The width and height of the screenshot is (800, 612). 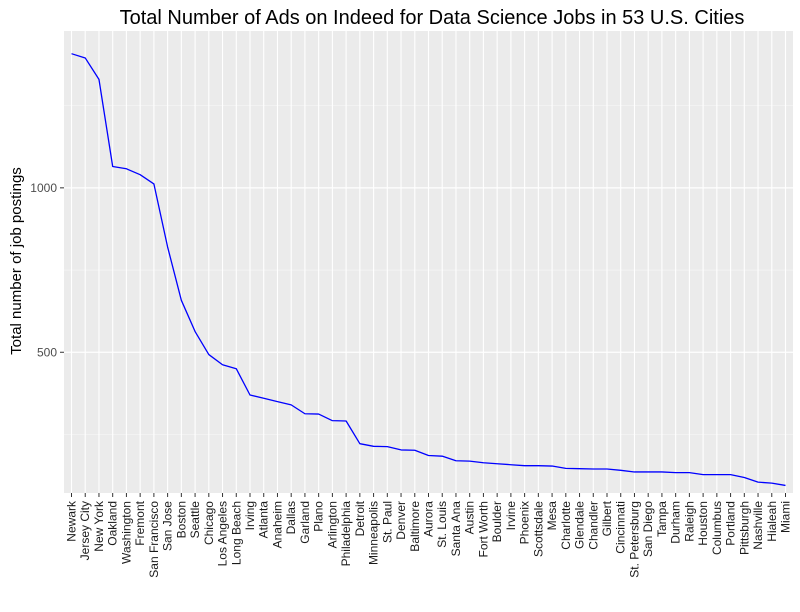 What do you see at coordinates (126, 532) in the screenshot?
I see `x-tick-label: Washington` at bounding box center [126, 532].